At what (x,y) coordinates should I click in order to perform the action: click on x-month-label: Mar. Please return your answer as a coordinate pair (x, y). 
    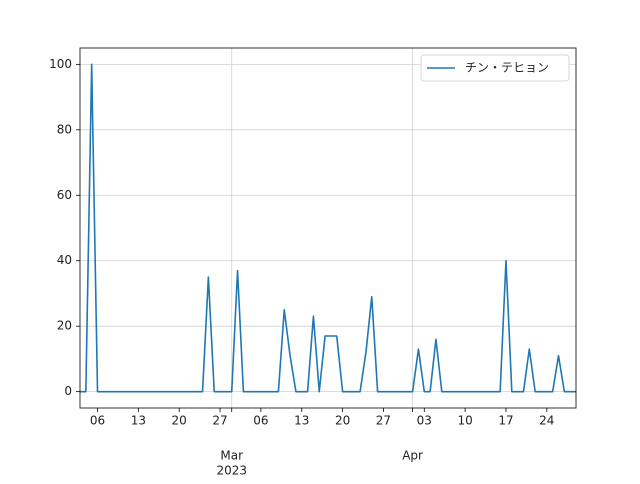
    Looking at the image, I should click on (231, 456).